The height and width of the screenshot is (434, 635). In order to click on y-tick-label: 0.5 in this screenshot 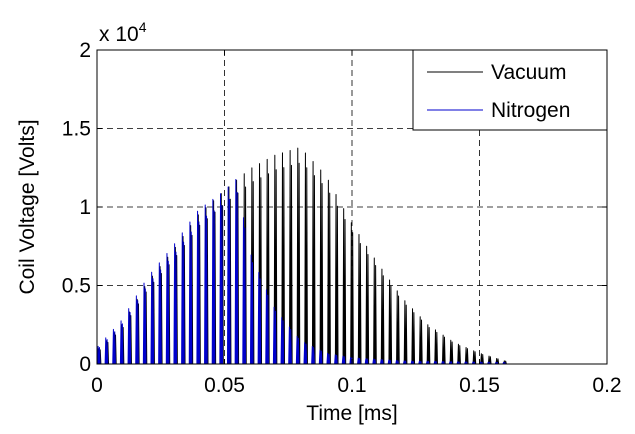, I will do `click(76, 286)`.